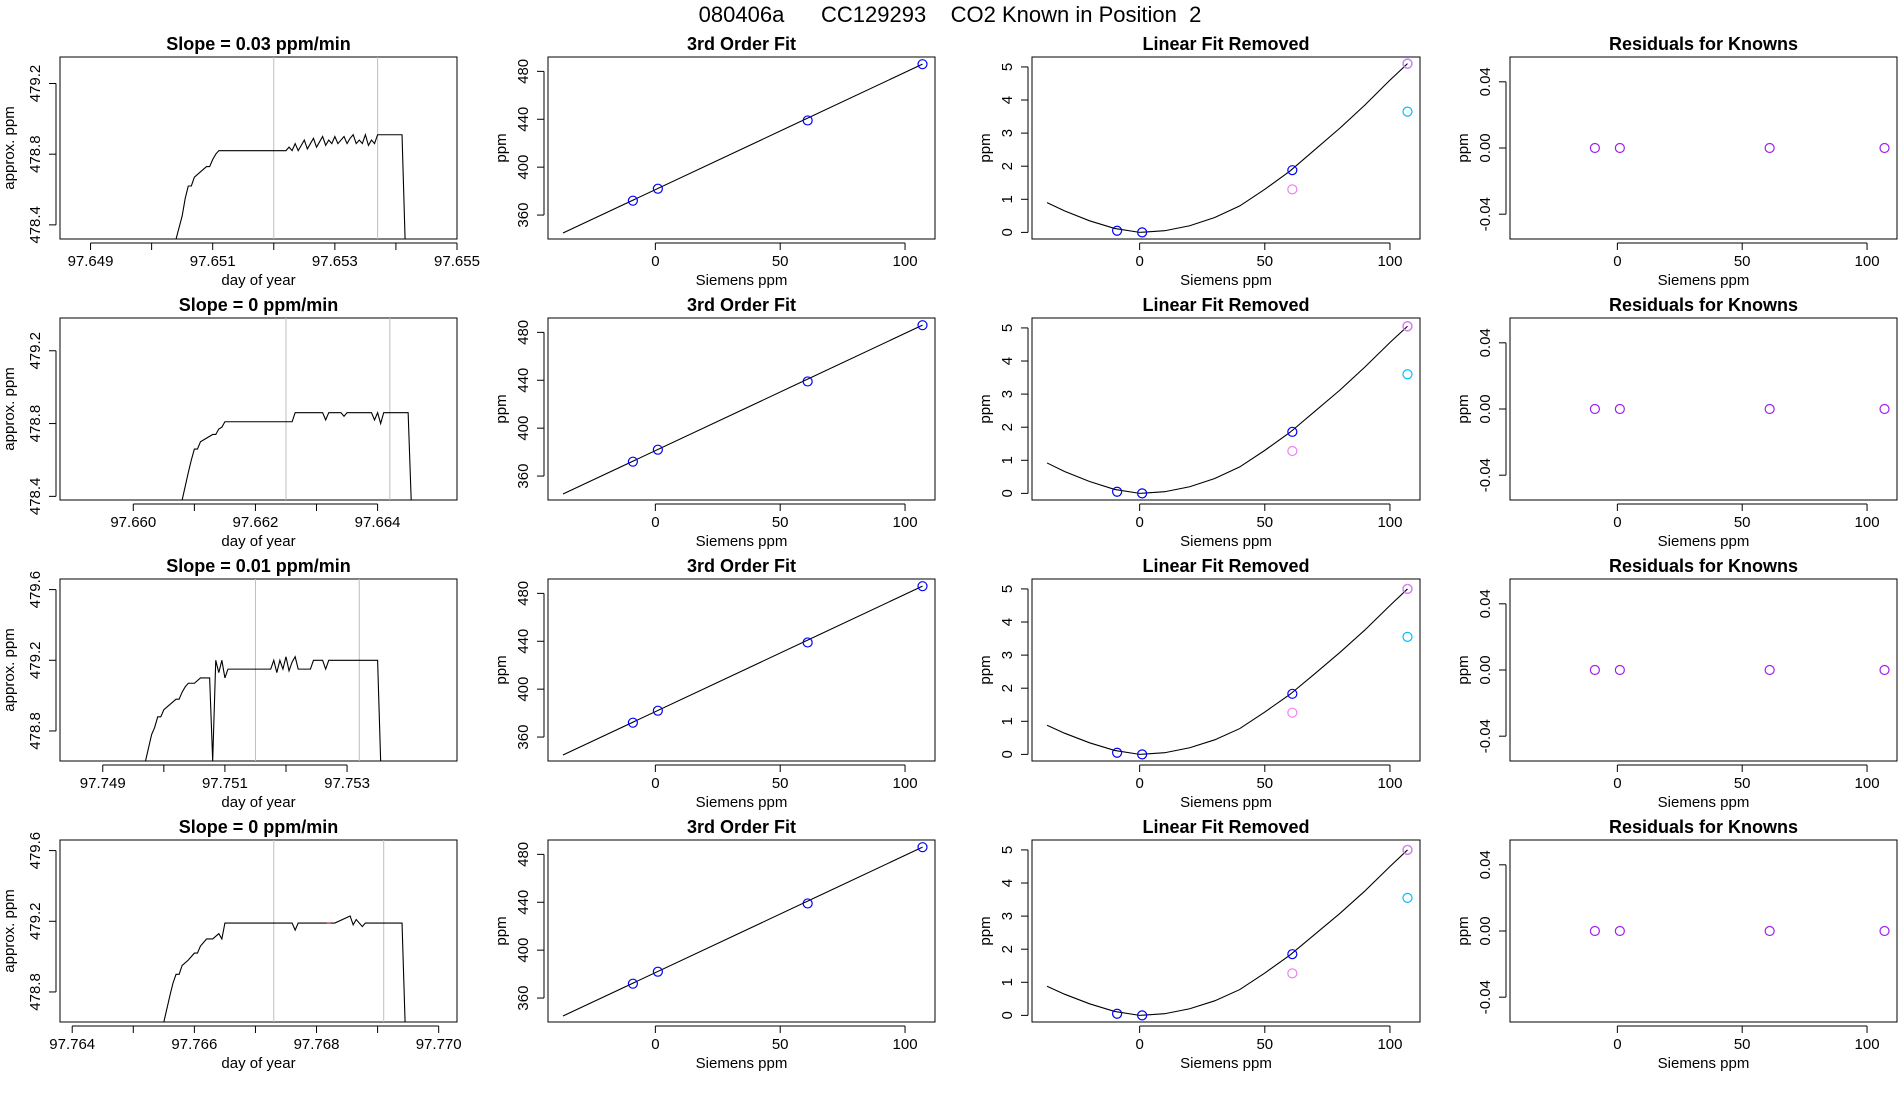  I want to click on y-tick-label: 440, so click(523, 380).